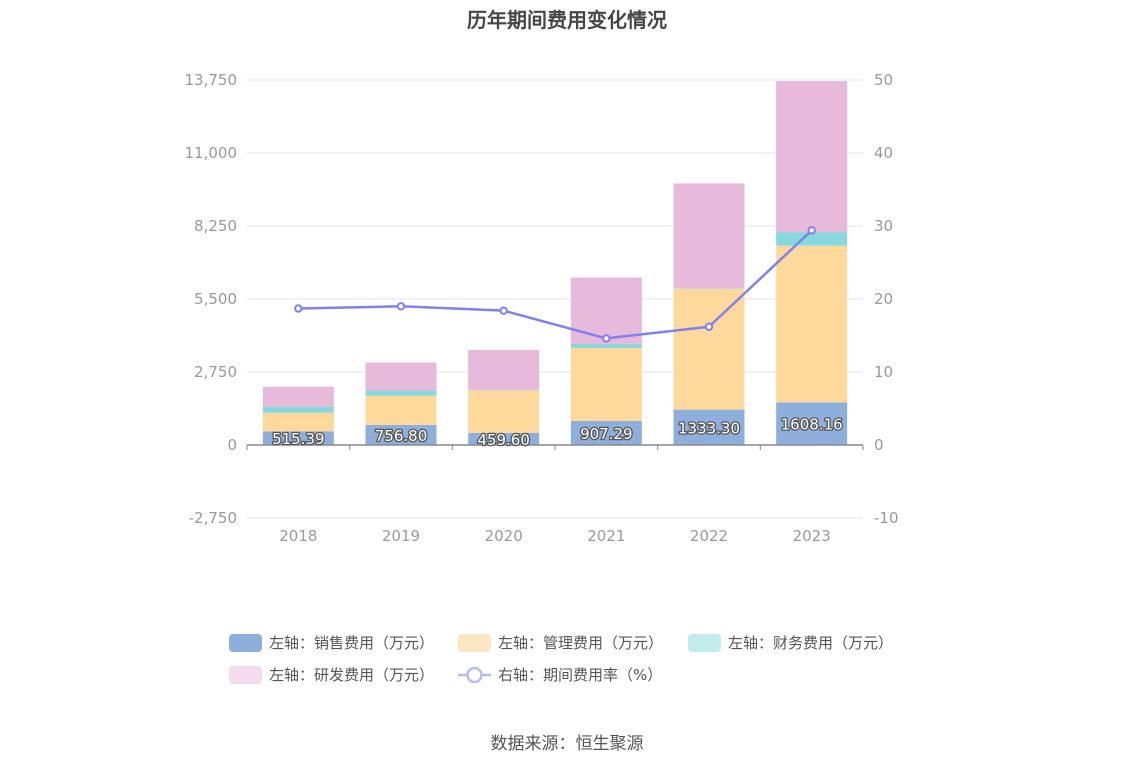 The height and width of the screenshot is (766, 1134). What do you see at coordinates (298, 396) in the screenshot?
I see `bar-rnd-2018` at bounding box center [298, 396].